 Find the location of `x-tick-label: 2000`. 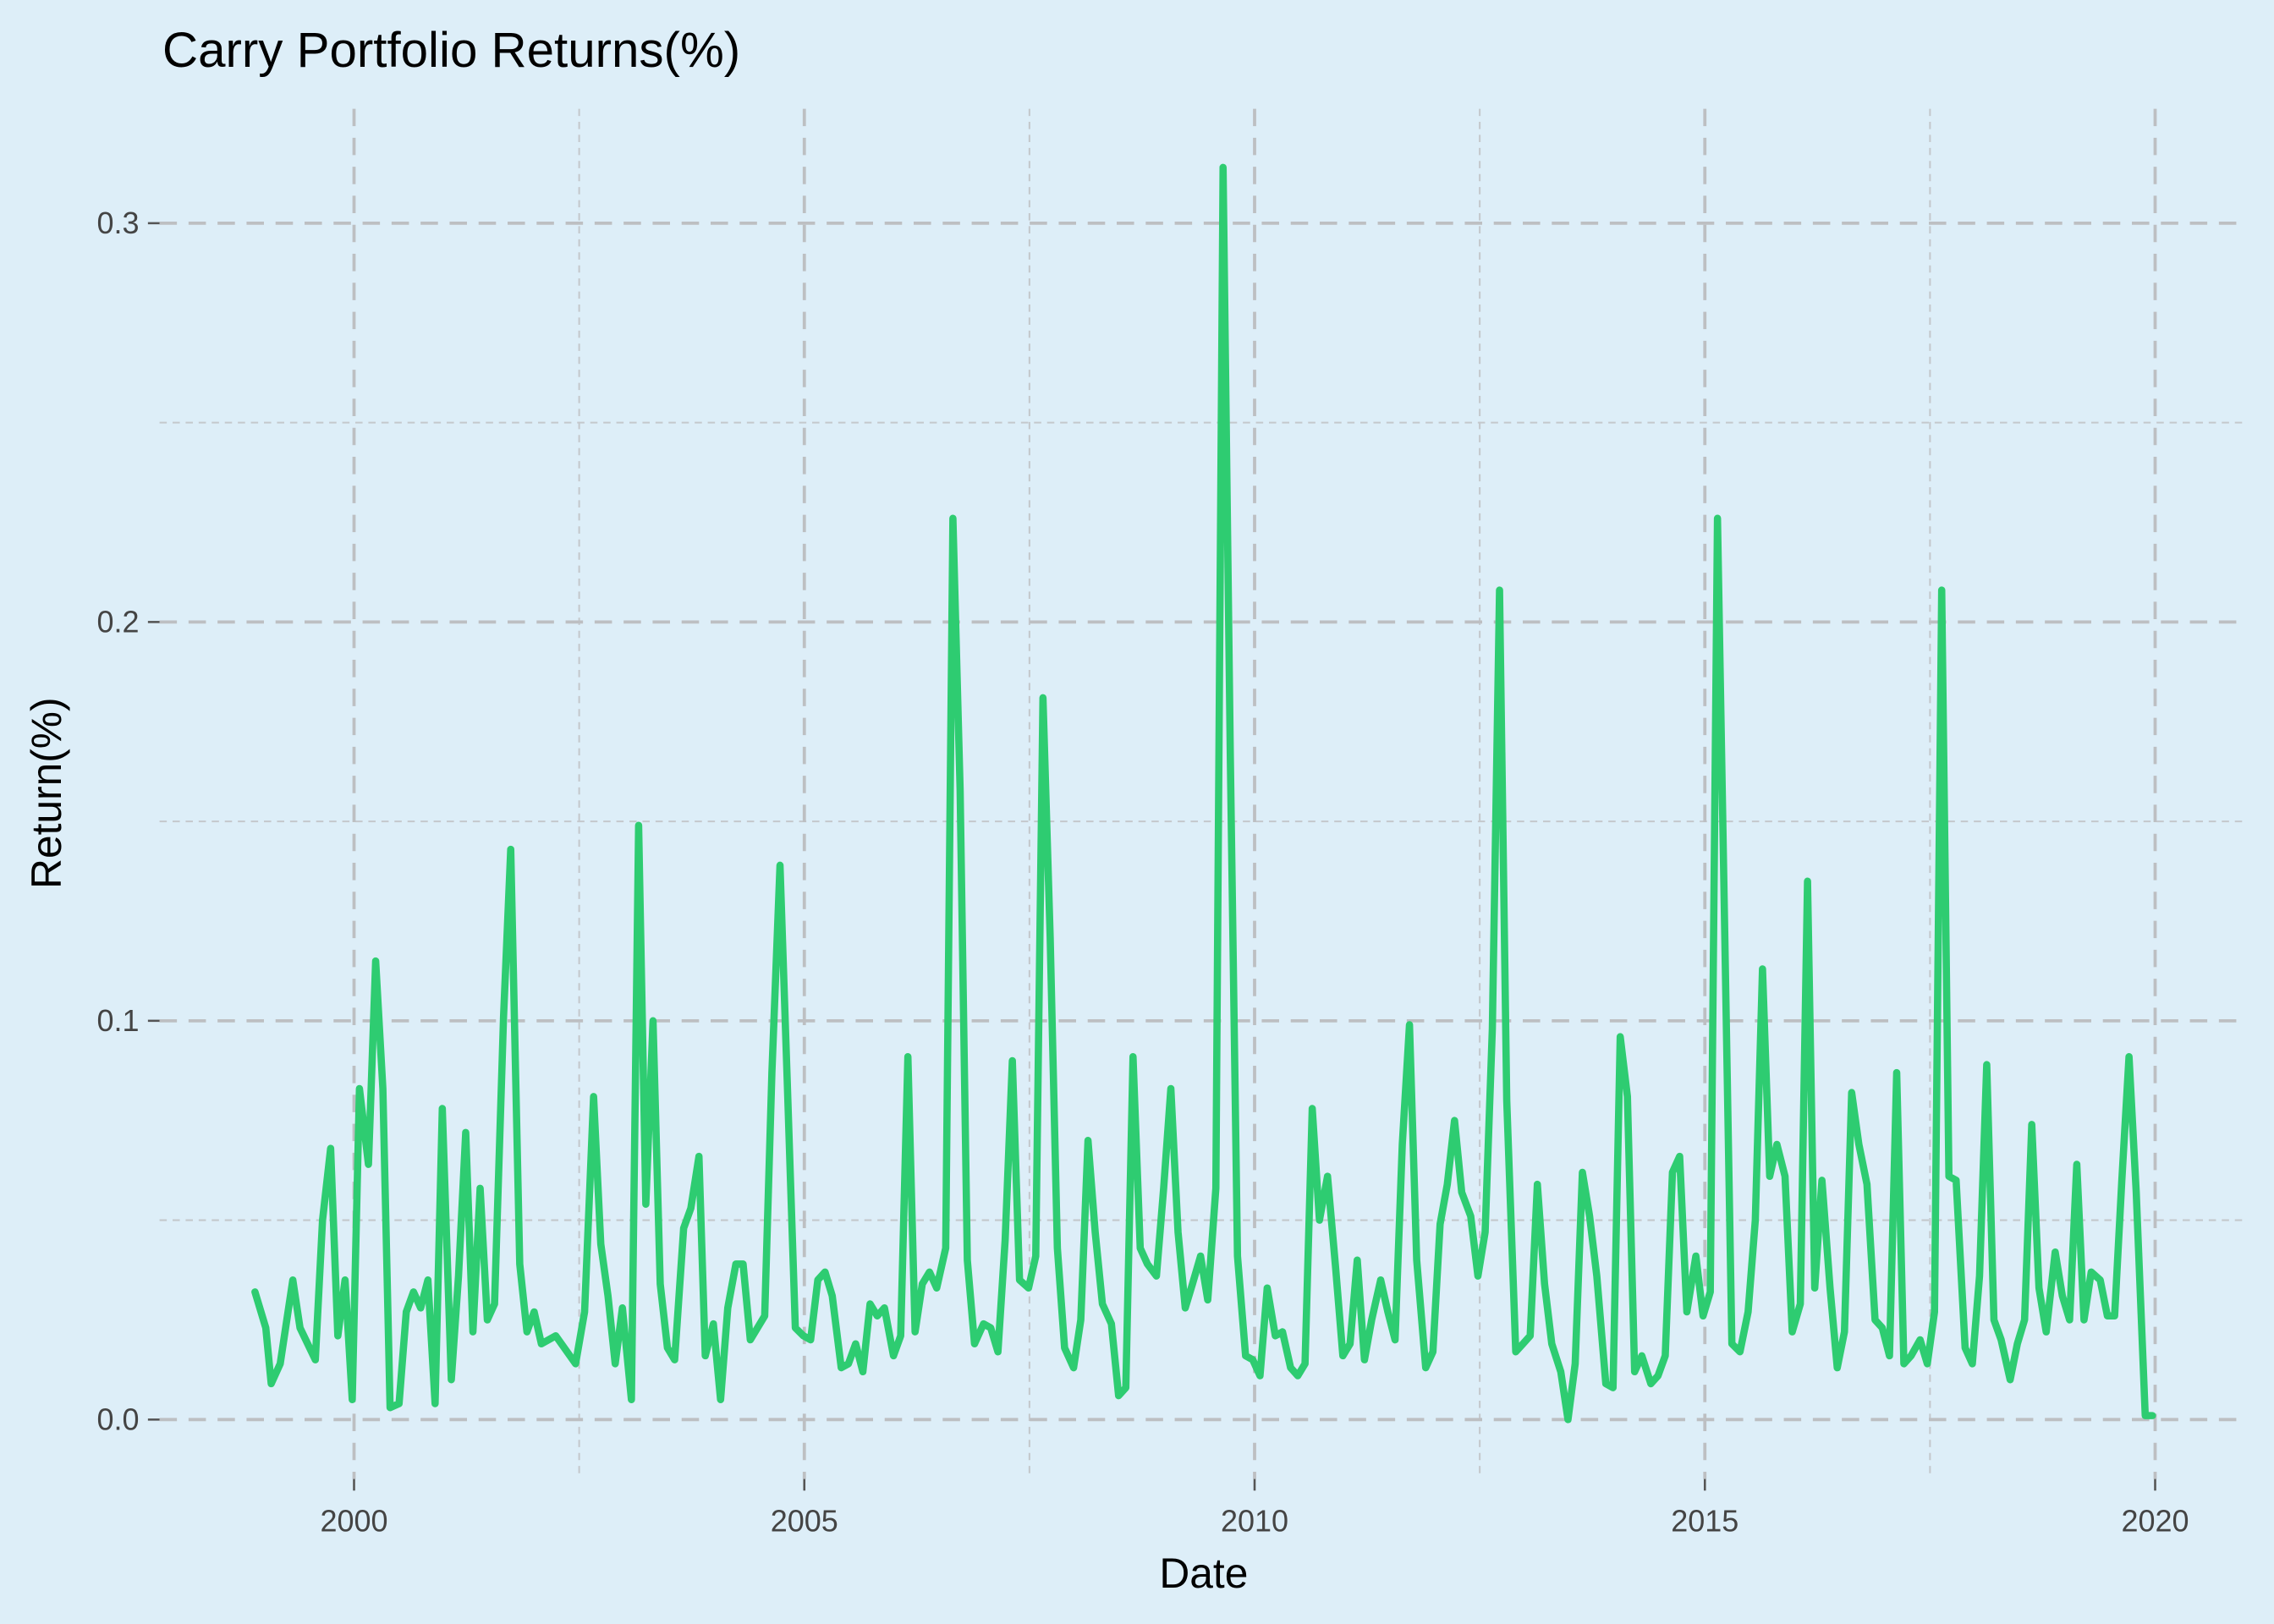

x-tick-label: 2000 is located at coordinates (353, 1521).